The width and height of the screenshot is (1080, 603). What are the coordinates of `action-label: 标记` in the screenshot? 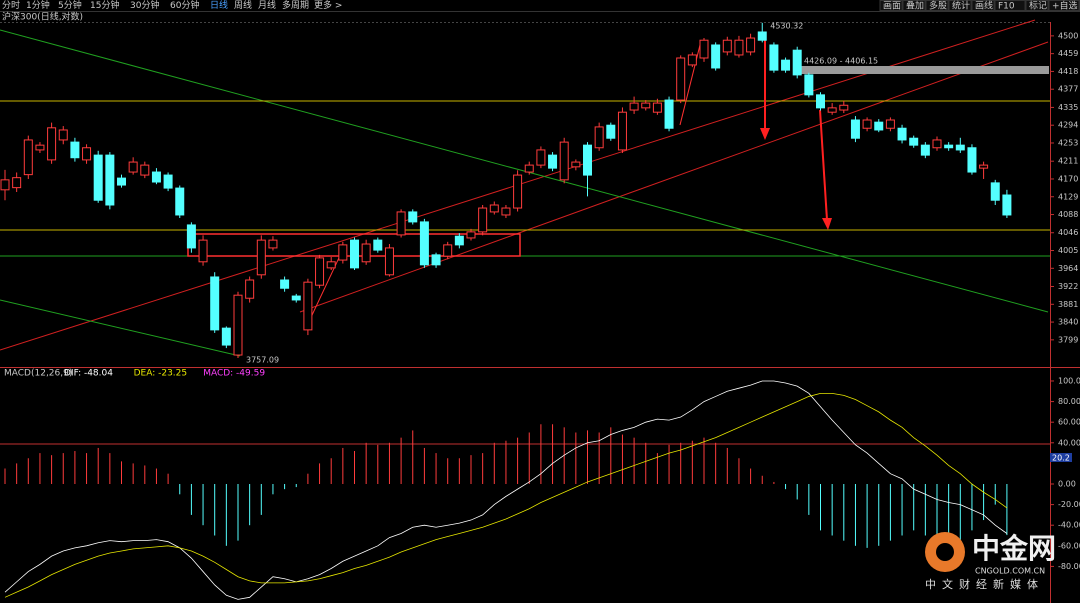 It's located at (1038, 6).